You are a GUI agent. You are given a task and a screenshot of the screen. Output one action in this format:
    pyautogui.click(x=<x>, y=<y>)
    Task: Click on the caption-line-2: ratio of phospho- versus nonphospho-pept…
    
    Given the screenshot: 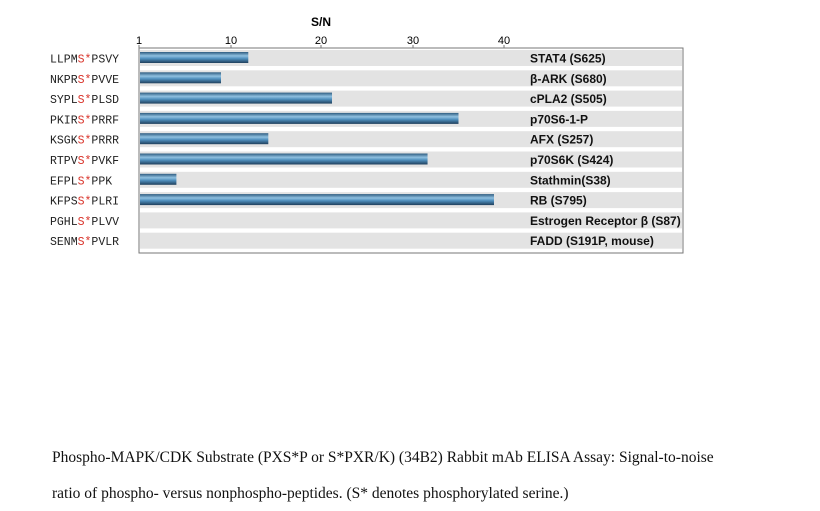 What is the action you would take?
    pyautogui.click(x=310, y=493)
    